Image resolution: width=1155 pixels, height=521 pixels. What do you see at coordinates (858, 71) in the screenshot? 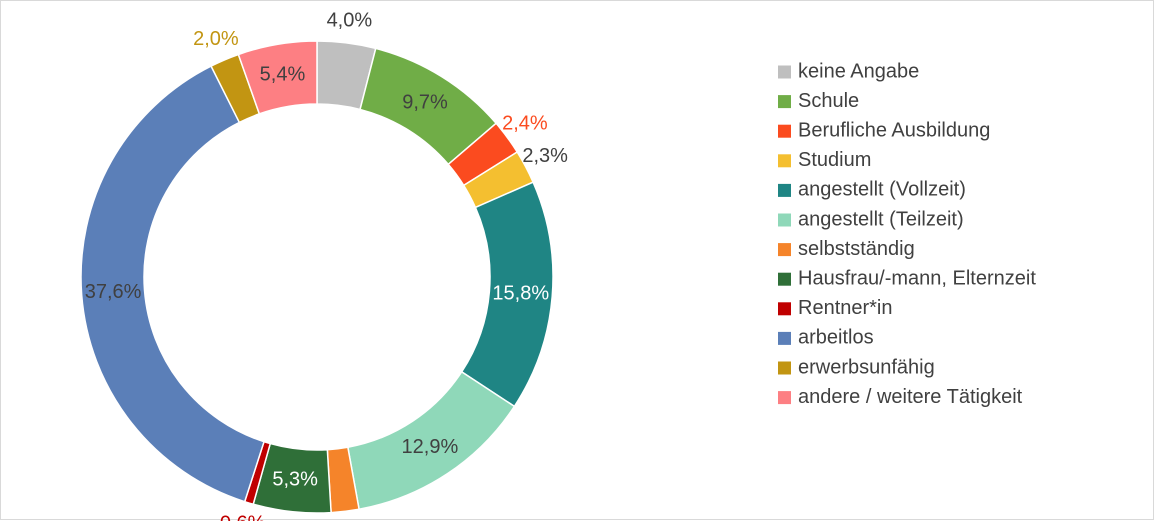
I see `legend-label: keine Angabe` at bounding box center [858, 71].